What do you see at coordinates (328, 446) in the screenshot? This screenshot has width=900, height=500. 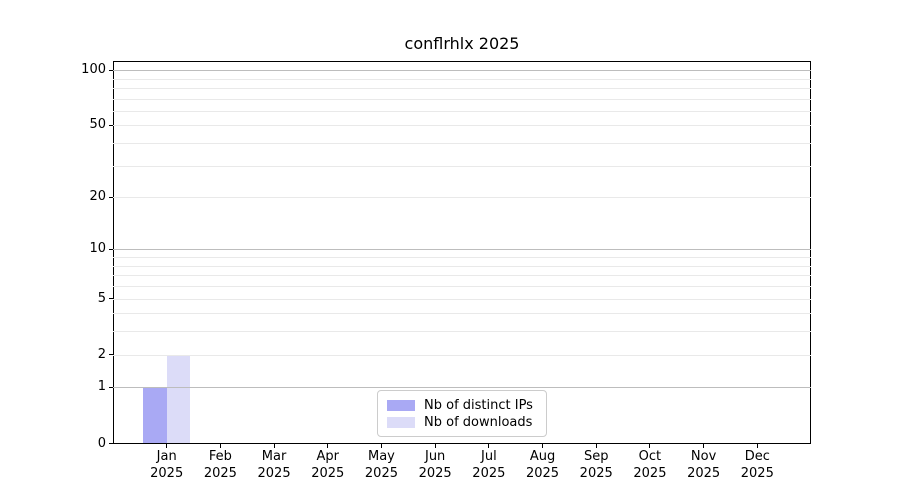 I see `x-axis-tick-apr` at bounding box center [328, 446].